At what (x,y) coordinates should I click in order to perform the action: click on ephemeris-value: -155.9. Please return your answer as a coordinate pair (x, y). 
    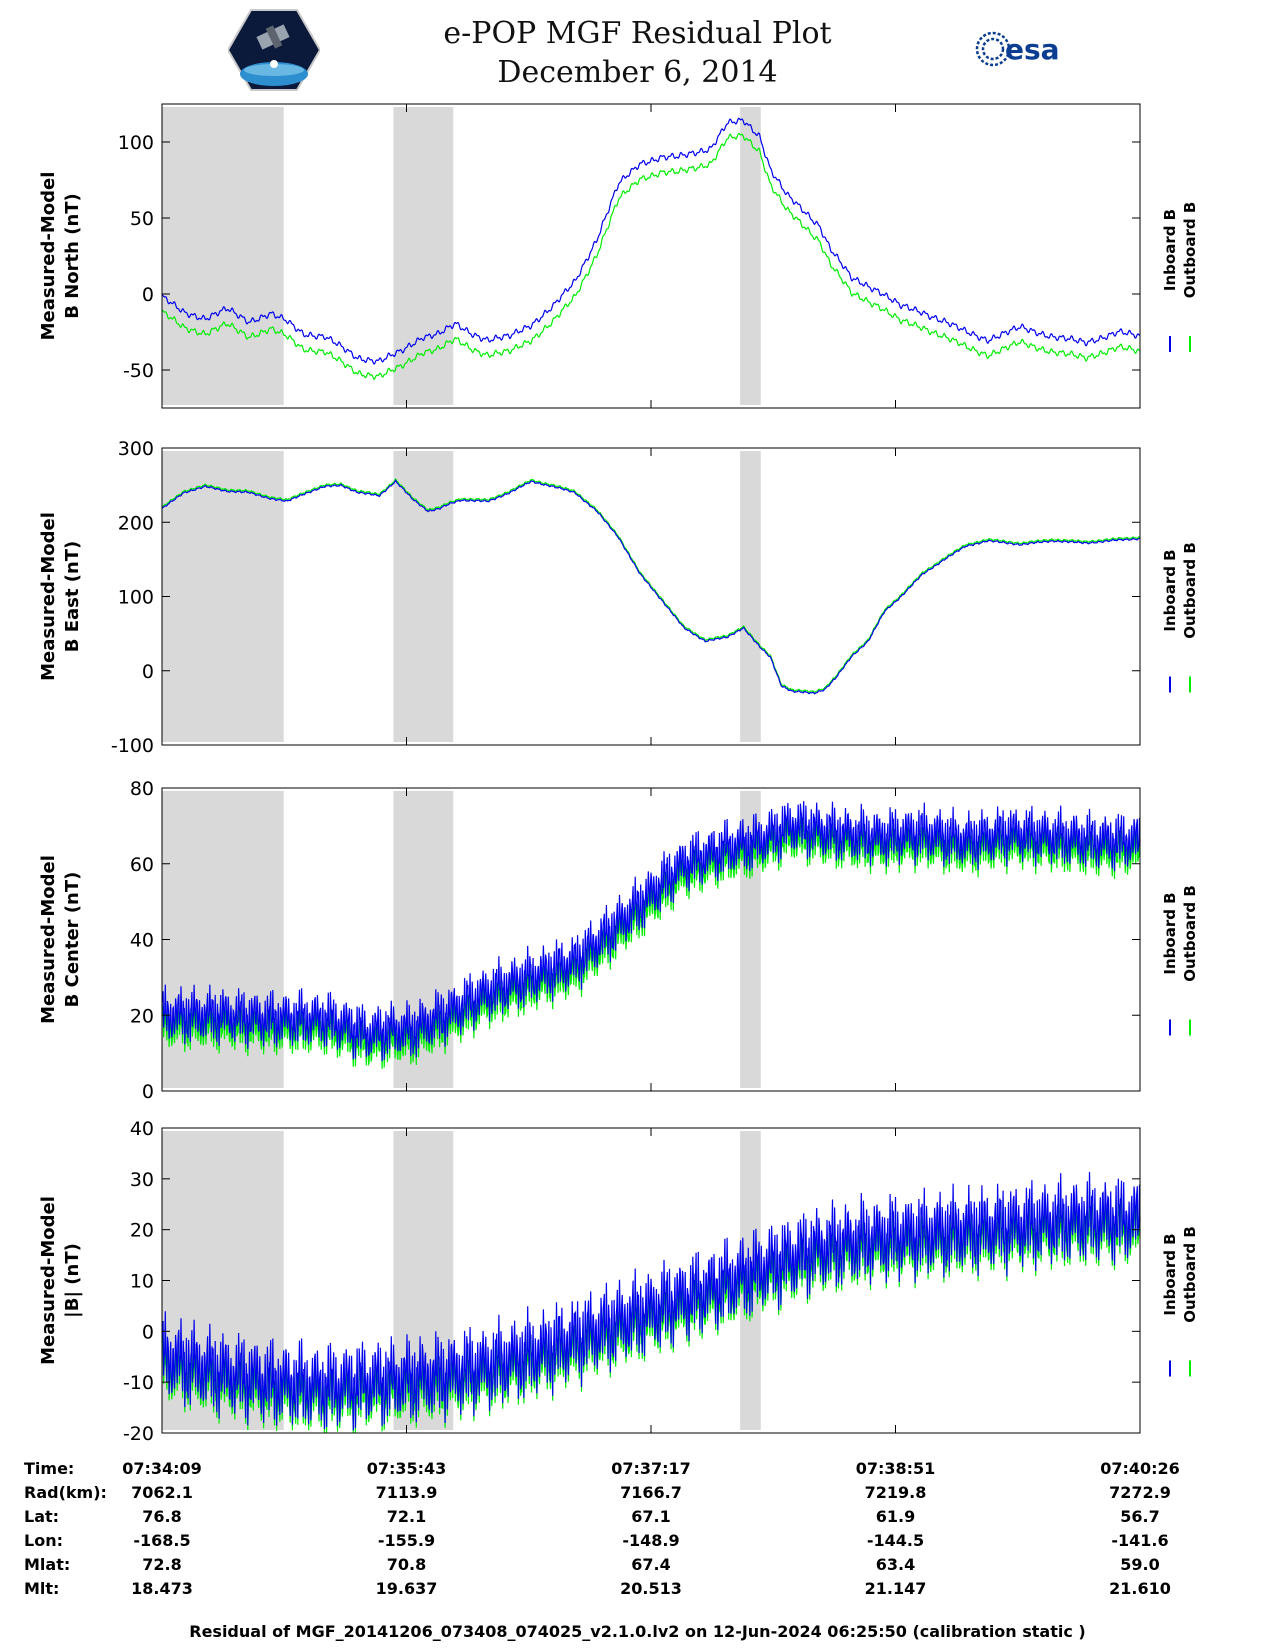
    Looking at the image, I should click on (406, 1540).